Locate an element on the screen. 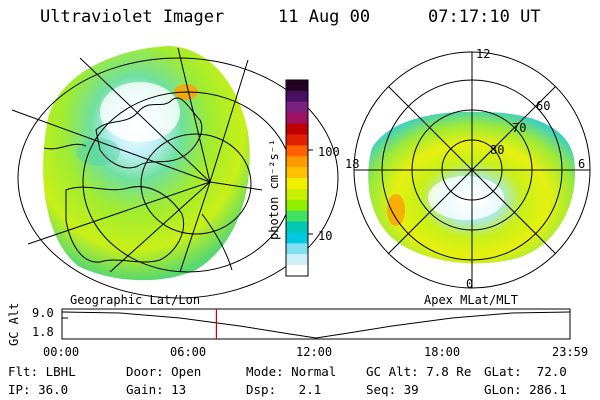 This screenshot has height=400, width=600. footer-flt: Flt: LBHL is located at coordinates (42, 371).